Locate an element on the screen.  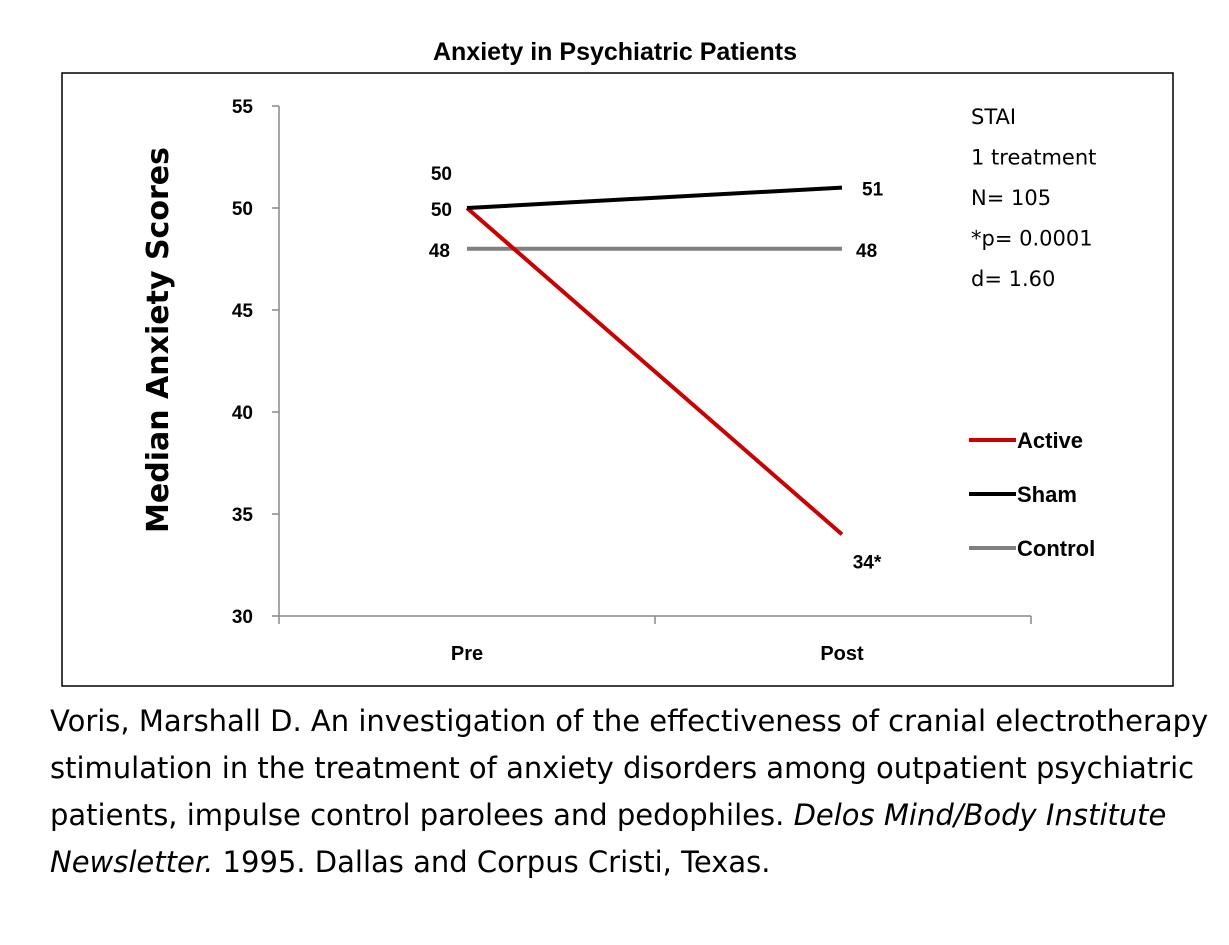
legend: Active Sham Control is located at coordinates (1032, 494).